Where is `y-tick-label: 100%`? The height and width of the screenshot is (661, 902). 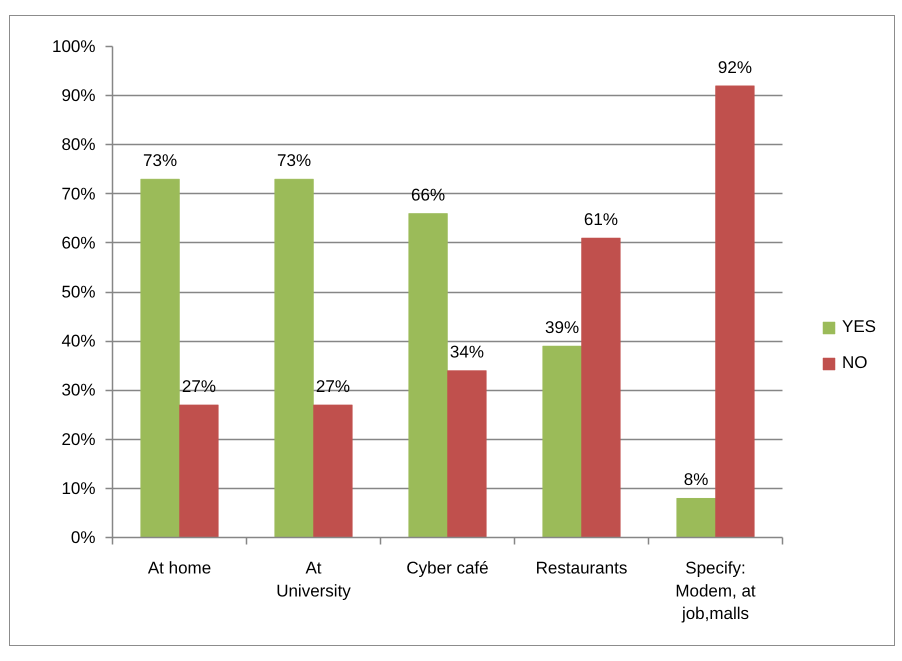 y-tick-label: 100% is located at coordinates (74, 46).